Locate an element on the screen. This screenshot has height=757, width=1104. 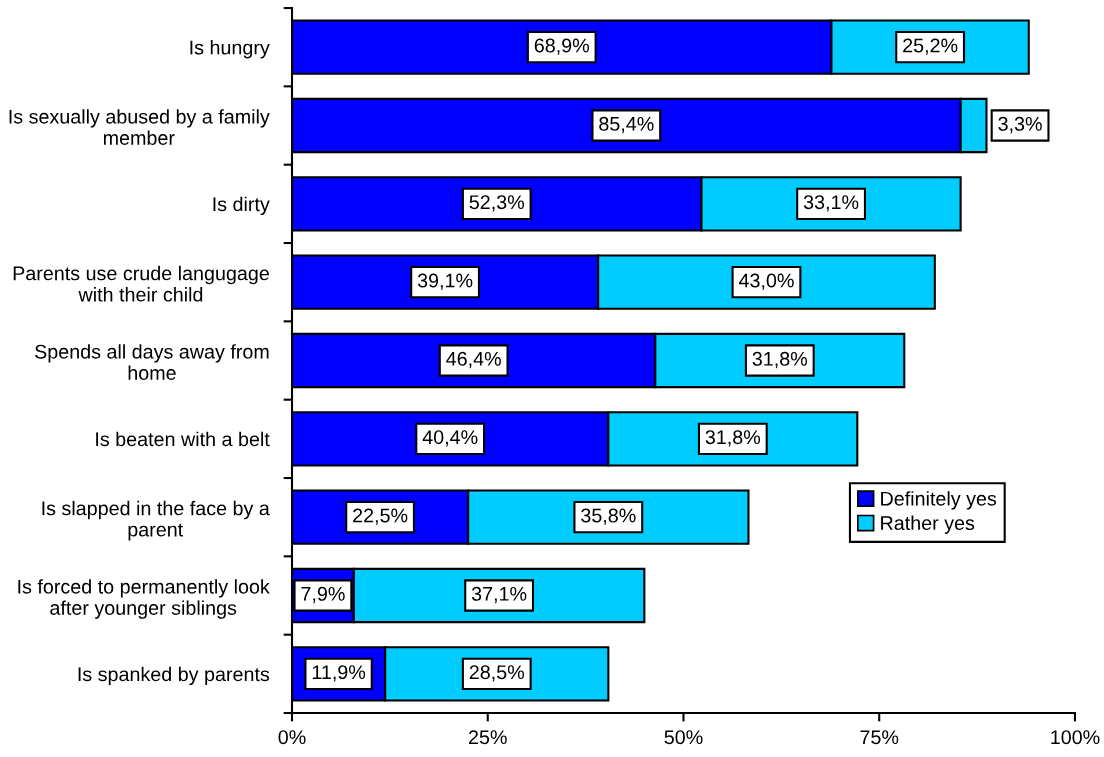
y-tick-label: Spends all days away from home is located at coordinates (152, 362).